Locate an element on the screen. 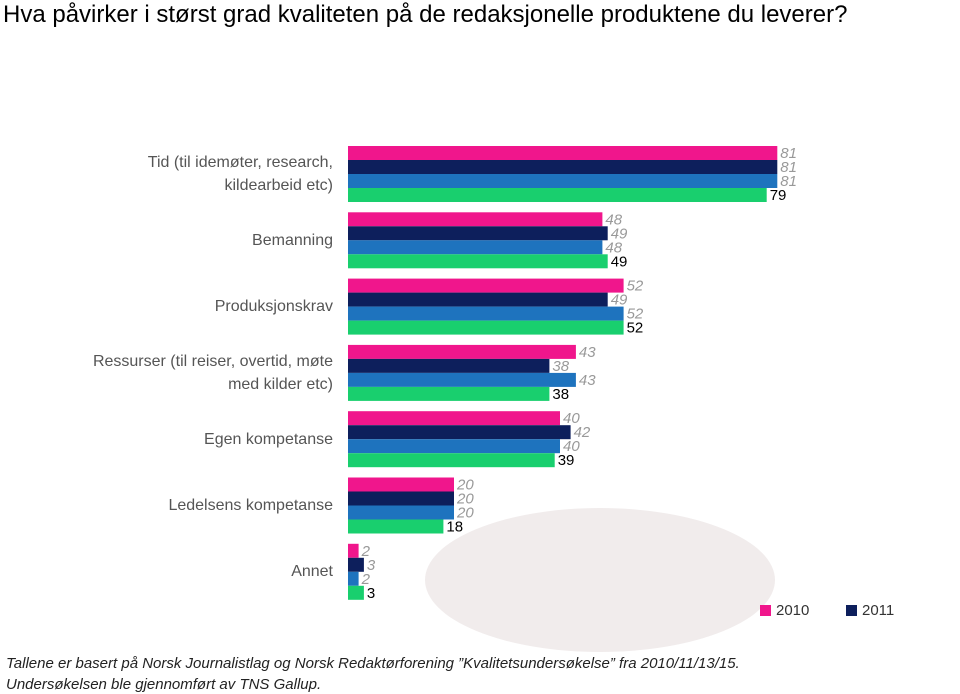 The image size is (960, 694). category-label: Bemanning is located at coordinates (292, 240).